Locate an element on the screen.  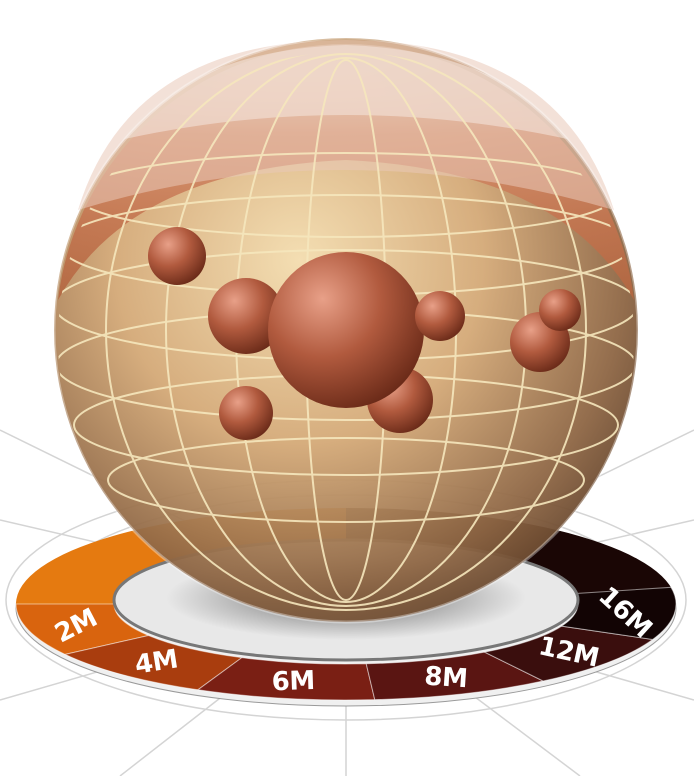
bubble-large is located at coordinates (346, 330).